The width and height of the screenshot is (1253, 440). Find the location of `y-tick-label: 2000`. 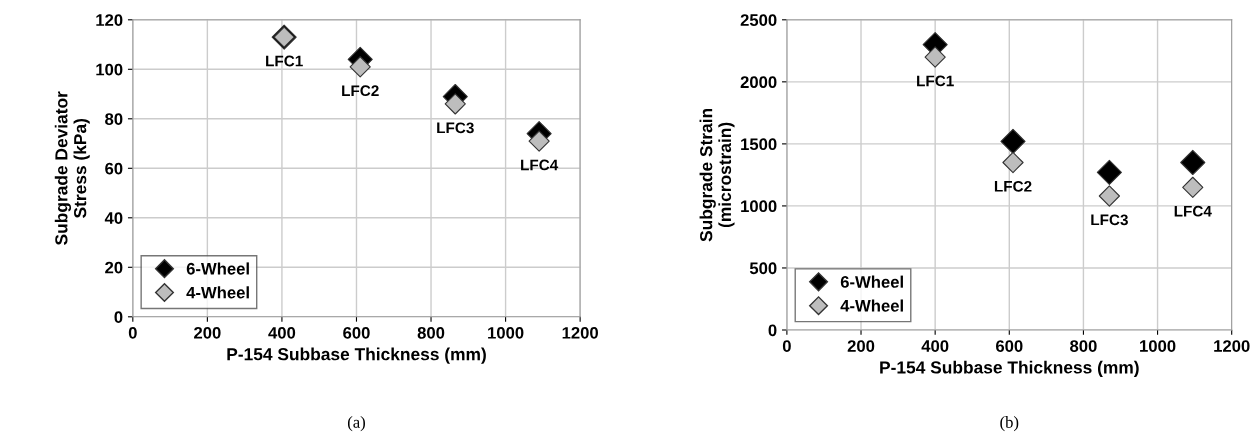

y-tick-label: 2000 is located at coordinates (758, 82).